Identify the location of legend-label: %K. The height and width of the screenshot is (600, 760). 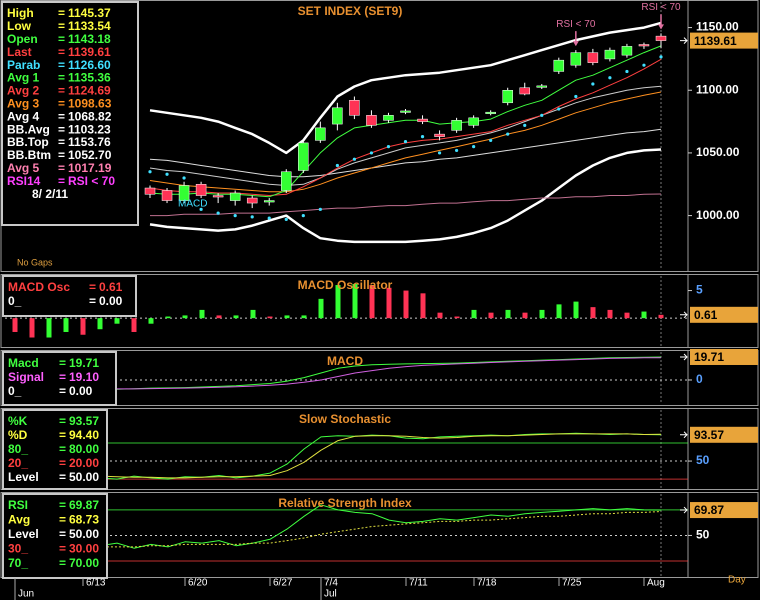
(18, 421).